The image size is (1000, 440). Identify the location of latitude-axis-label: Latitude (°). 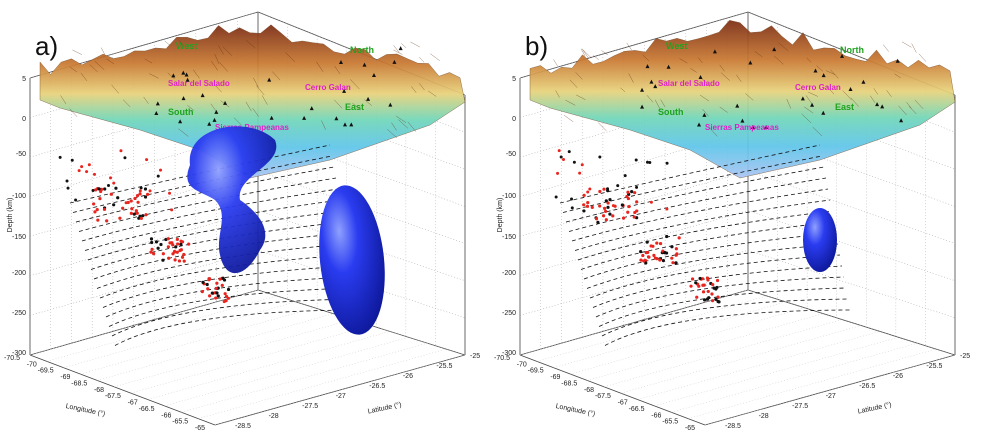
(874, 408).